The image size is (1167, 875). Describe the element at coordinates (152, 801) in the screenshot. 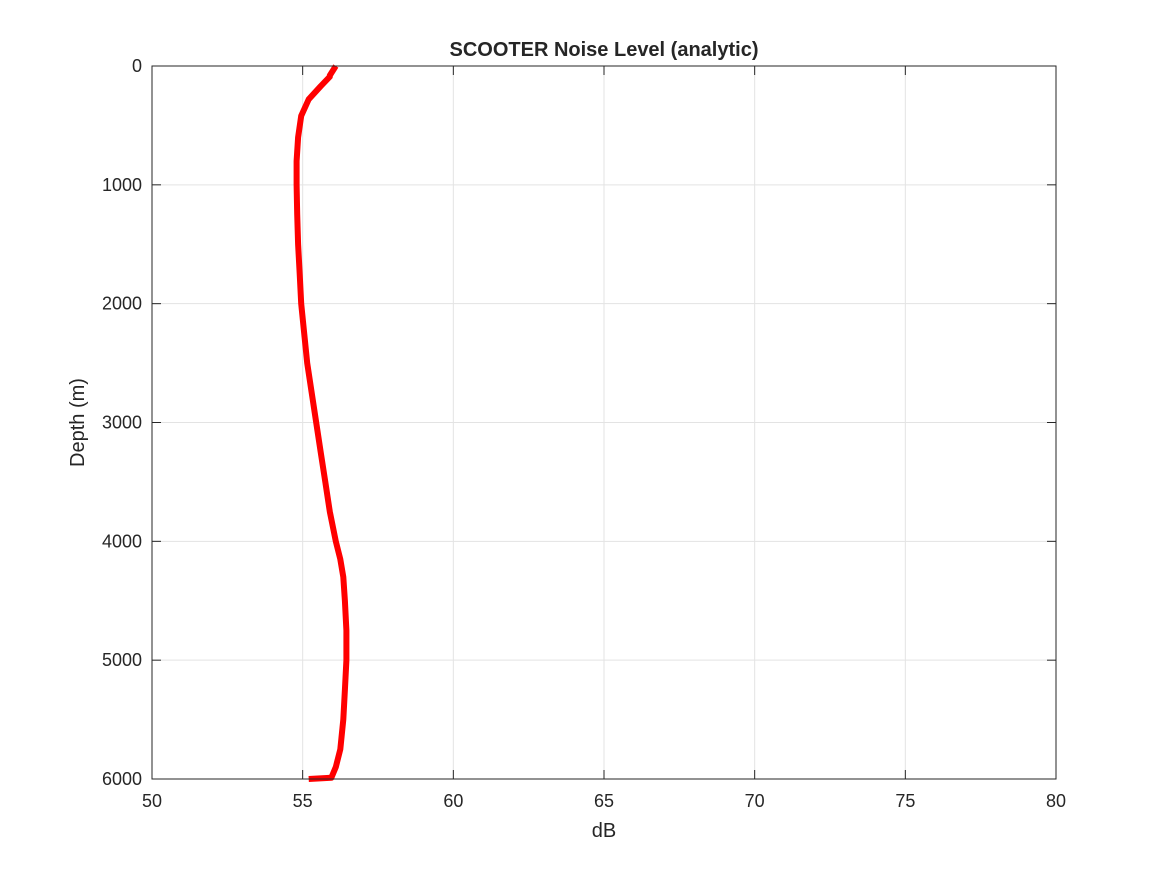

I see `x-tick-label: 50` at that location.